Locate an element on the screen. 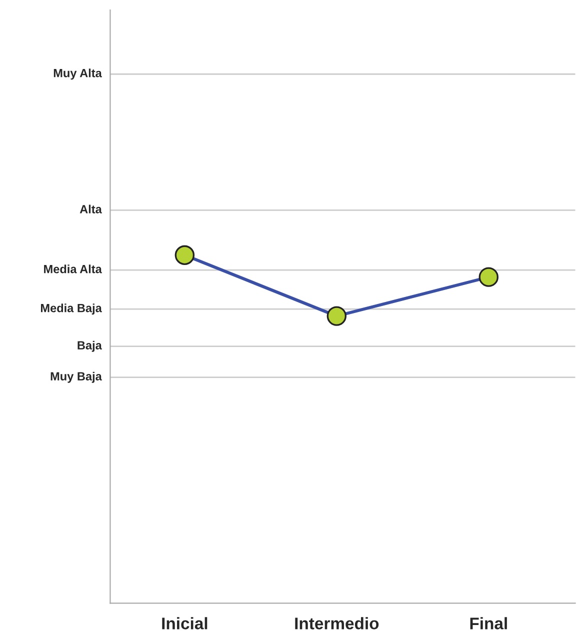 This screenshot has width=577, height=631. ref-line-label: Muy Baja is located at coordinates (76, 377).